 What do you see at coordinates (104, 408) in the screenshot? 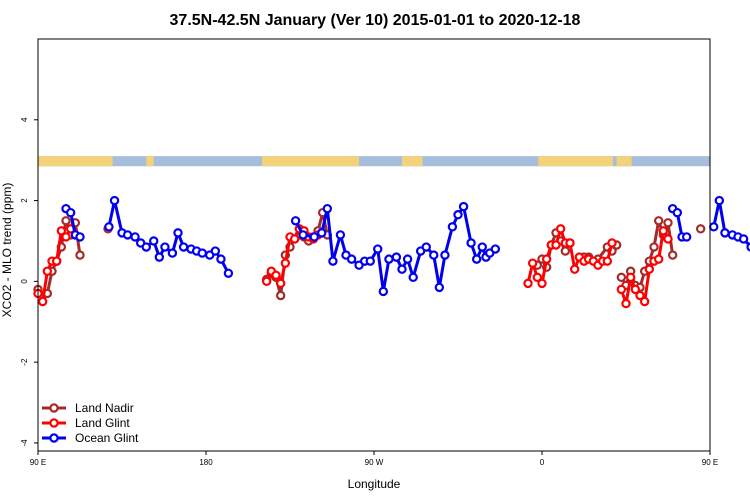
I see `legend-label: Land Nadir` at bounding box center [104, 408].